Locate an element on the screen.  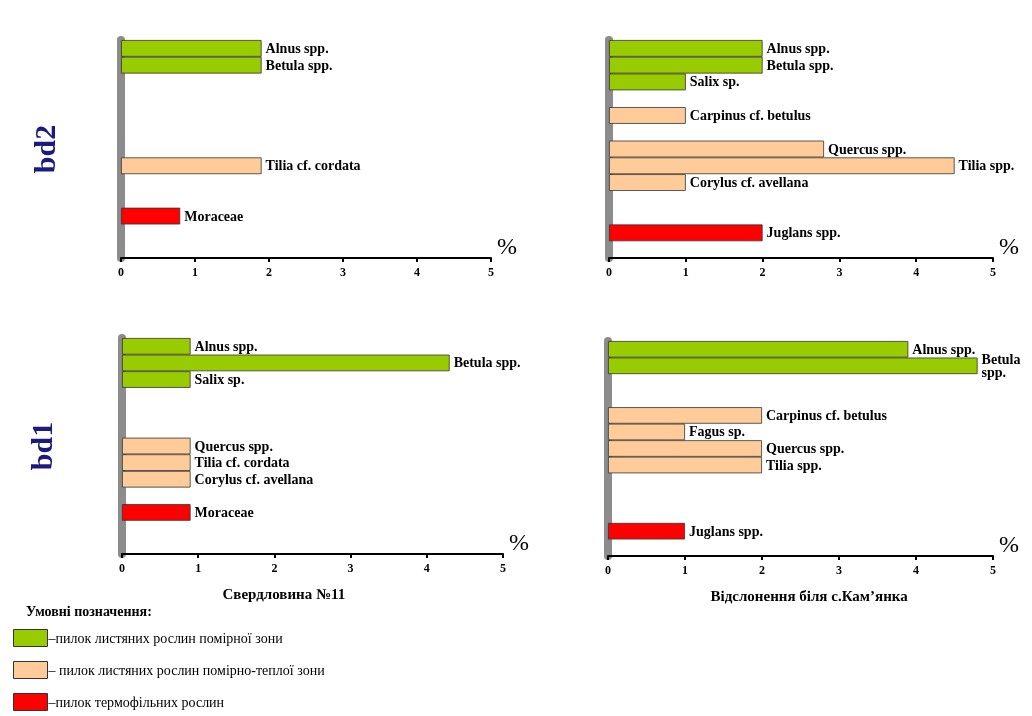
y-axis-title: bd2 is located at coordinates (44, 149).